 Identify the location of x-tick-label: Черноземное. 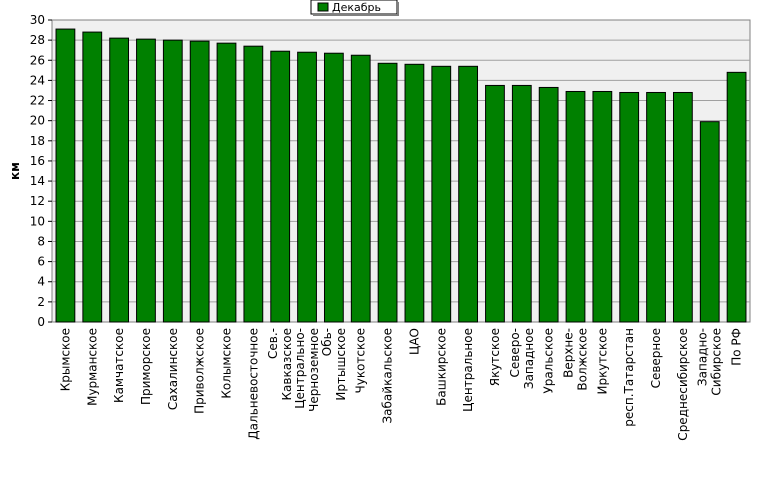
(314, 370).